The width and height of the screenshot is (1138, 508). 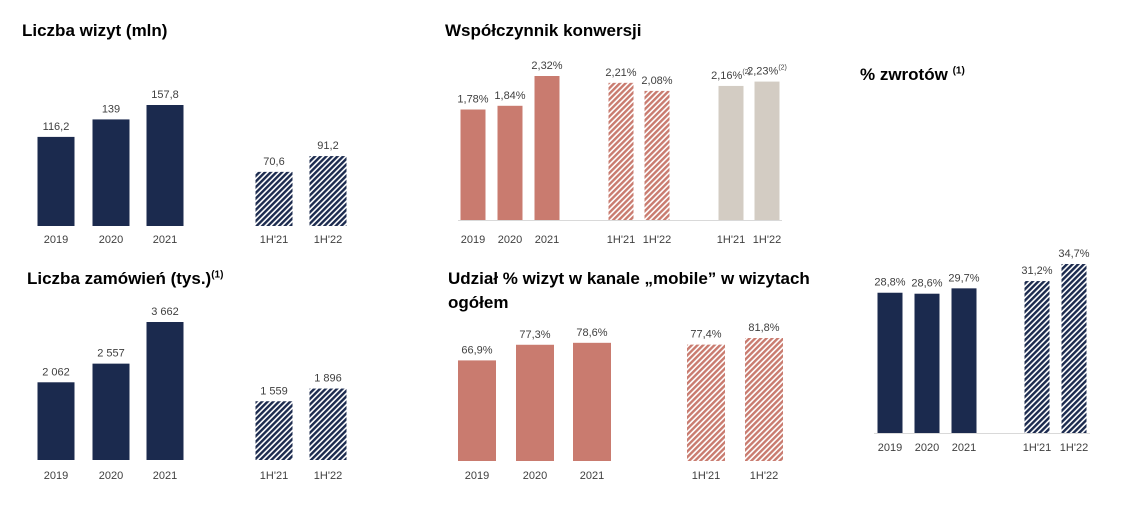 I want to click on category-label-mobile-3: 1H'21, so click(x=706, y=476).